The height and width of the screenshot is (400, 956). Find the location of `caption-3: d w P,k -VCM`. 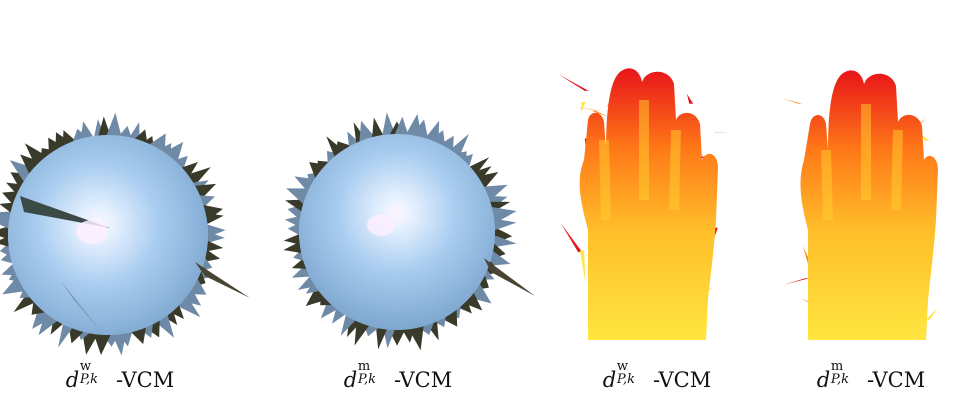

caption-3: d w P,k -VCM is located at coordinates (657, 375).